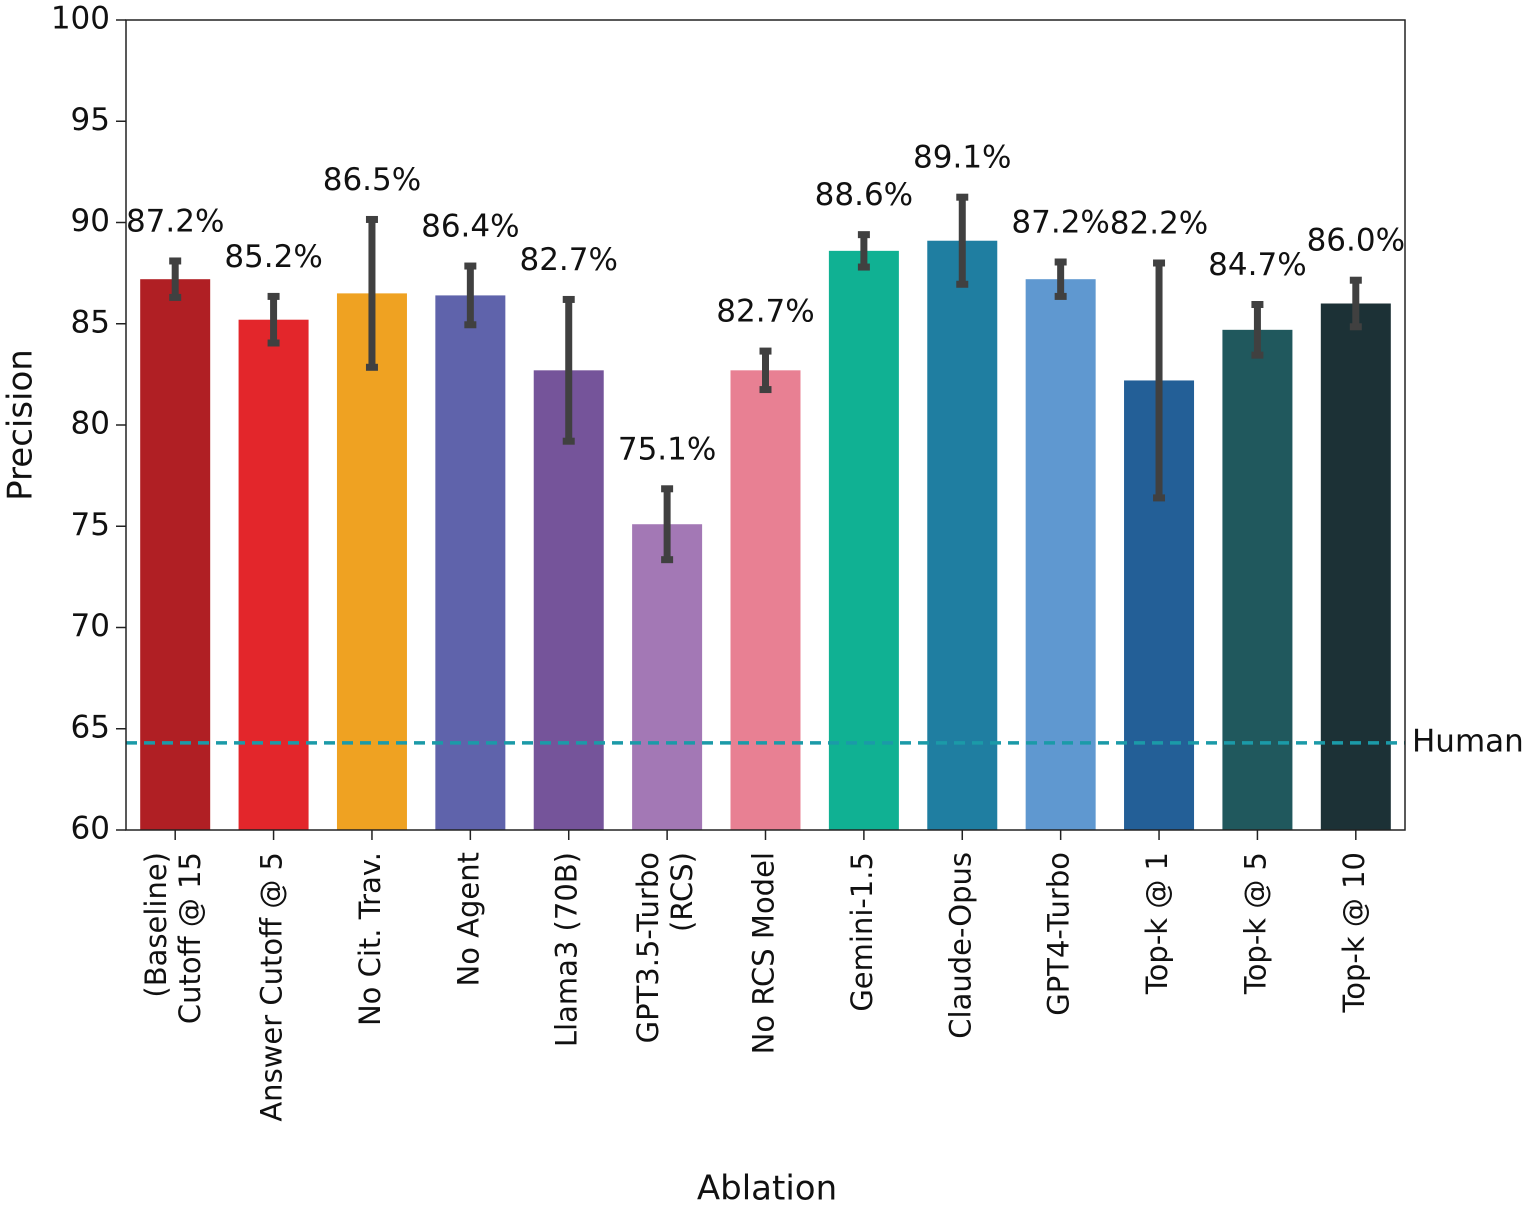 The width and height of the screenshot is (1535, 1215). Describe the element at coordinates (173, 938) in the screenshot. I see `x-tick-label: (Baseline)Cutoff @ 15` at that location.